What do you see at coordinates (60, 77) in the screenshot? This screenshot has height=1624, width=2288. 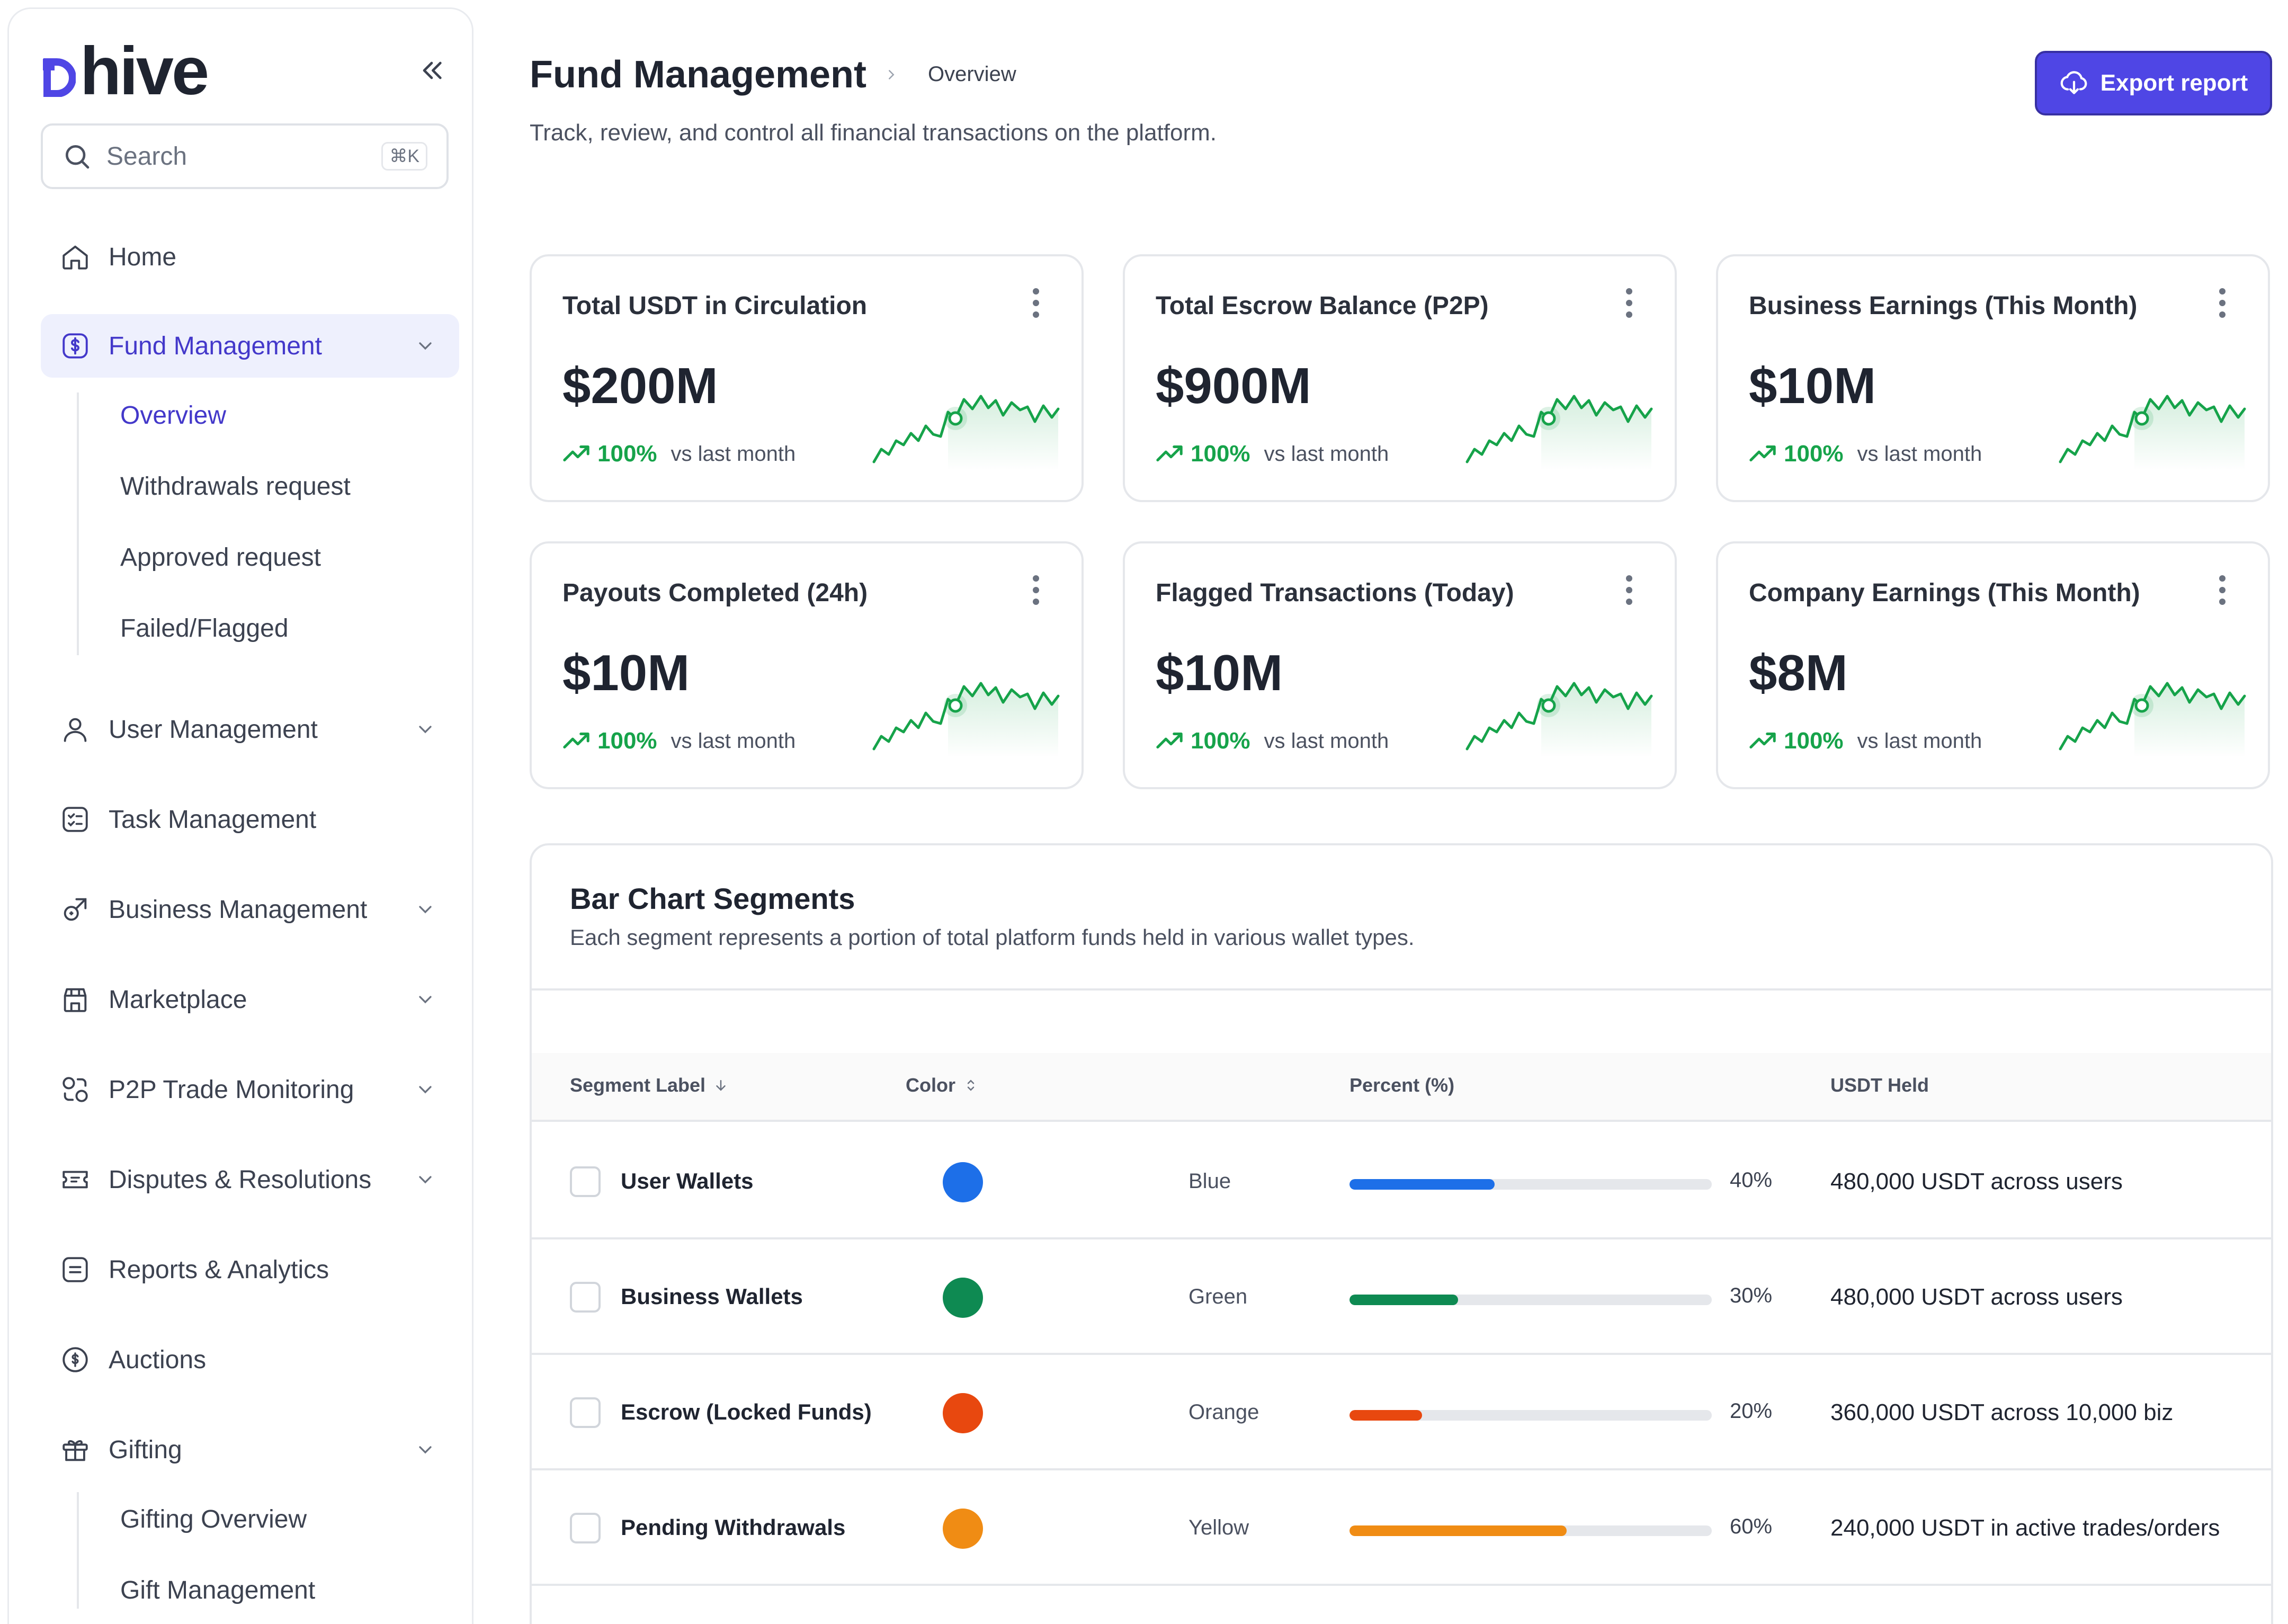 I see `logo-mark-icon` at bounding box center [60, 77].